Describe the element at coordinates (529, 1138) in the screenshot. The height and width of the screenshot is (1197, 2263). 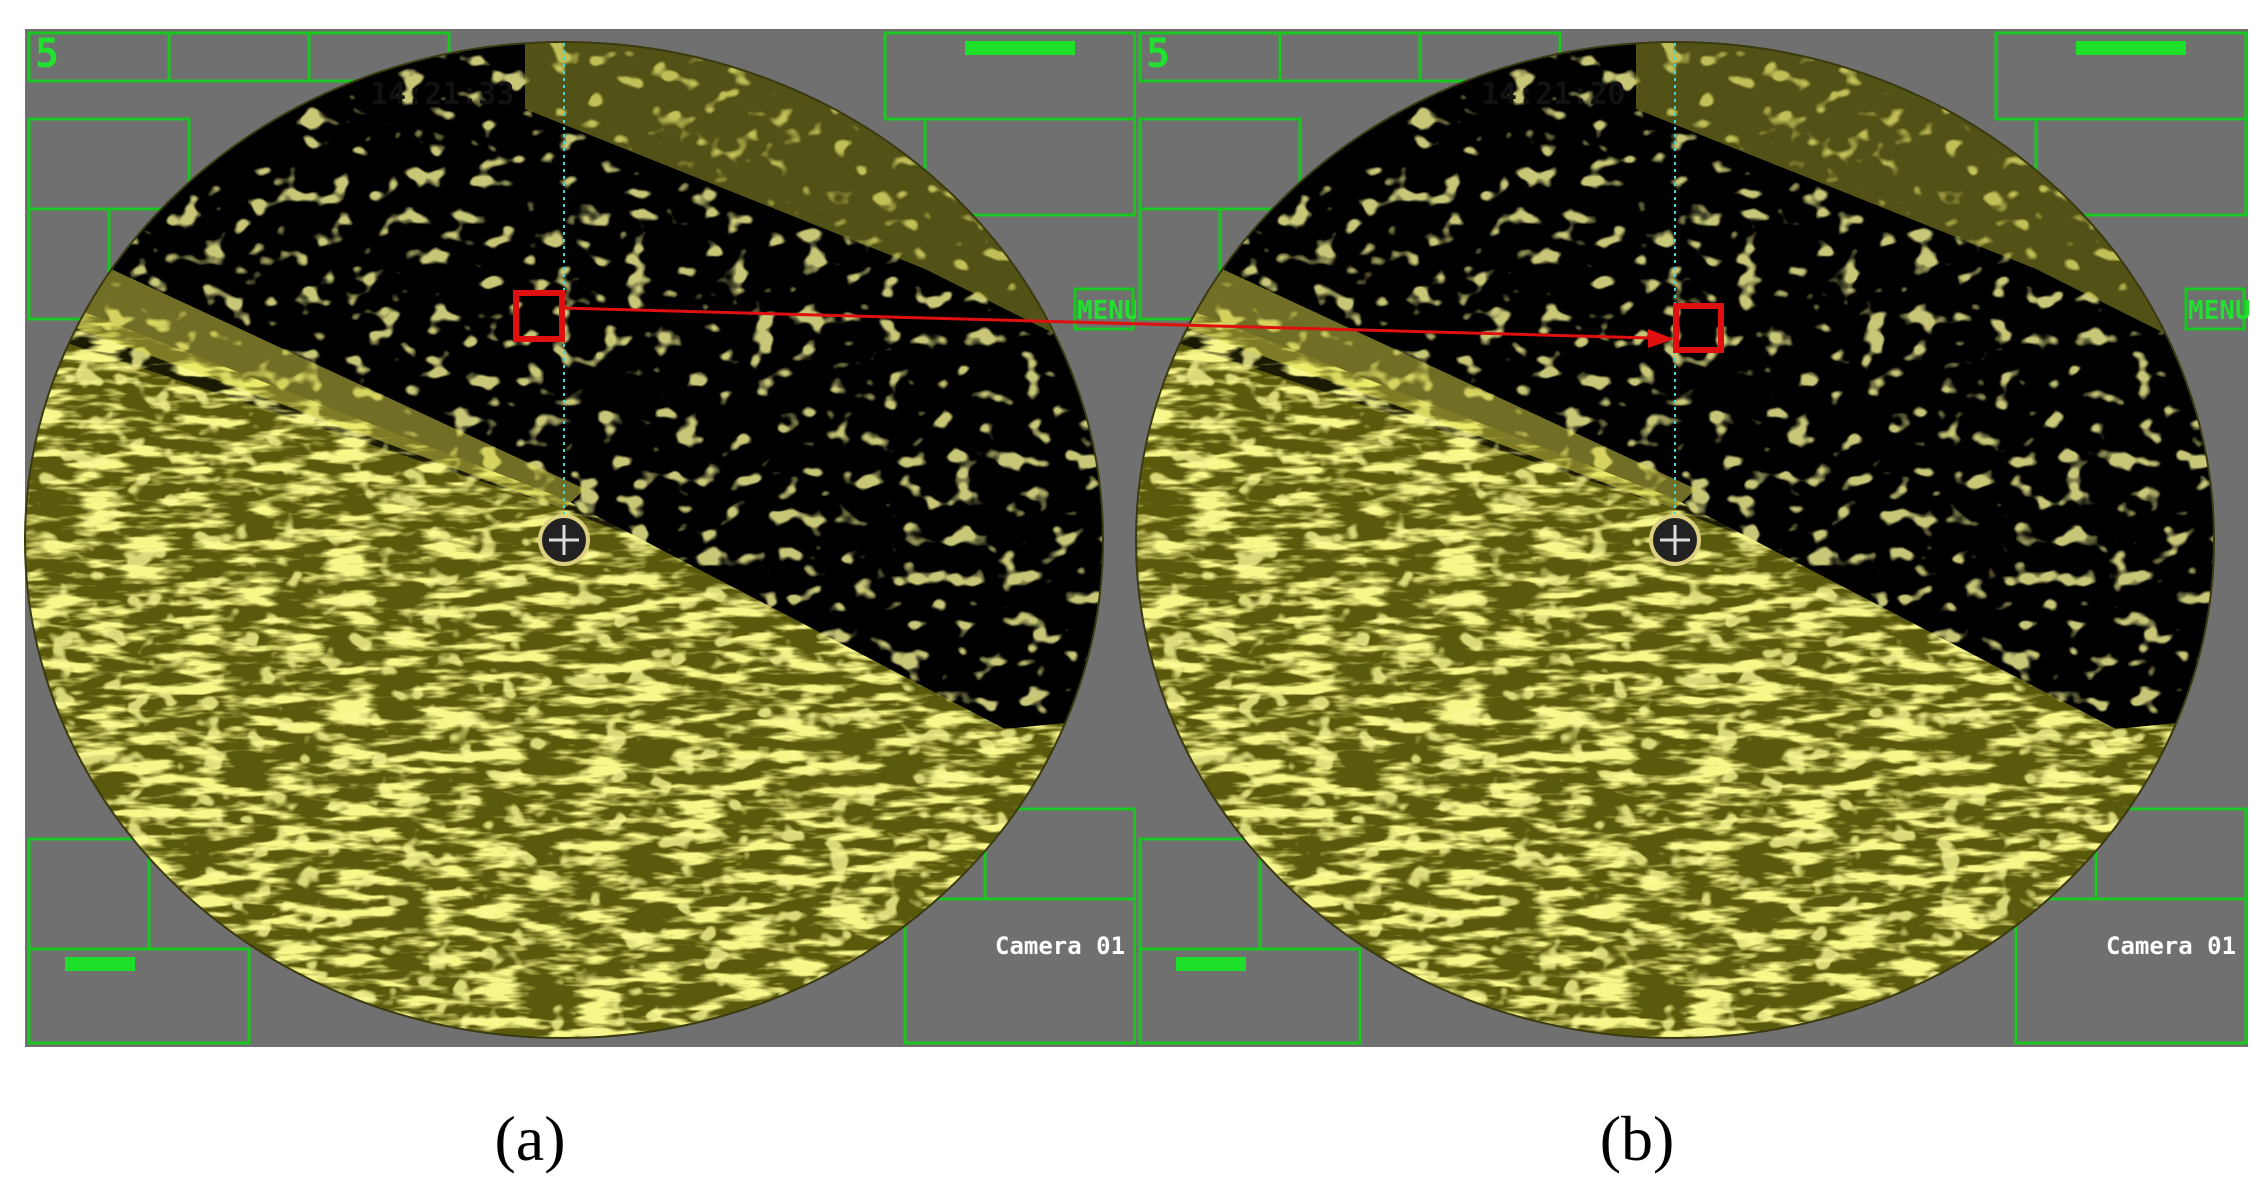
I see `panel-label: (a)` at that location.